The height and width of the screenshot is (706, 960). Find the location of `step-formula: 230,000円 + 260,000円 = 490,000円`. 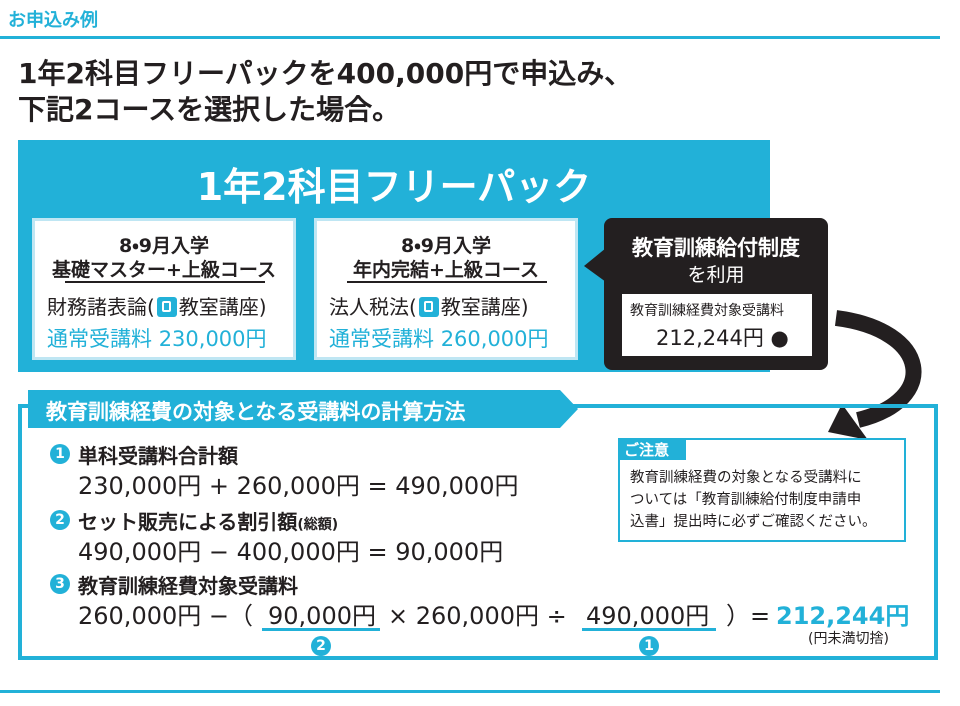

step-formula: 230,000円 + 260,000円 = 490,000円 is located at coordinates (298, 486).